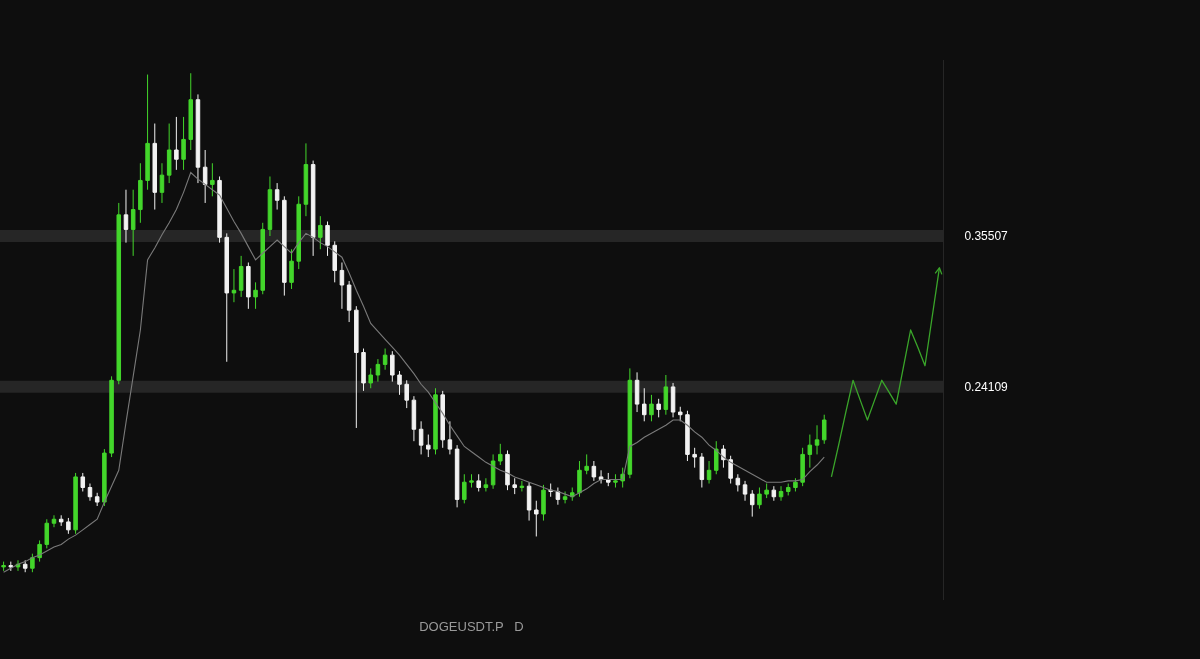  What do you see at coordinates (986, 386) in the screenshot?
I see `y-tick-label: 0.24109` at bounding box center [986, 386].